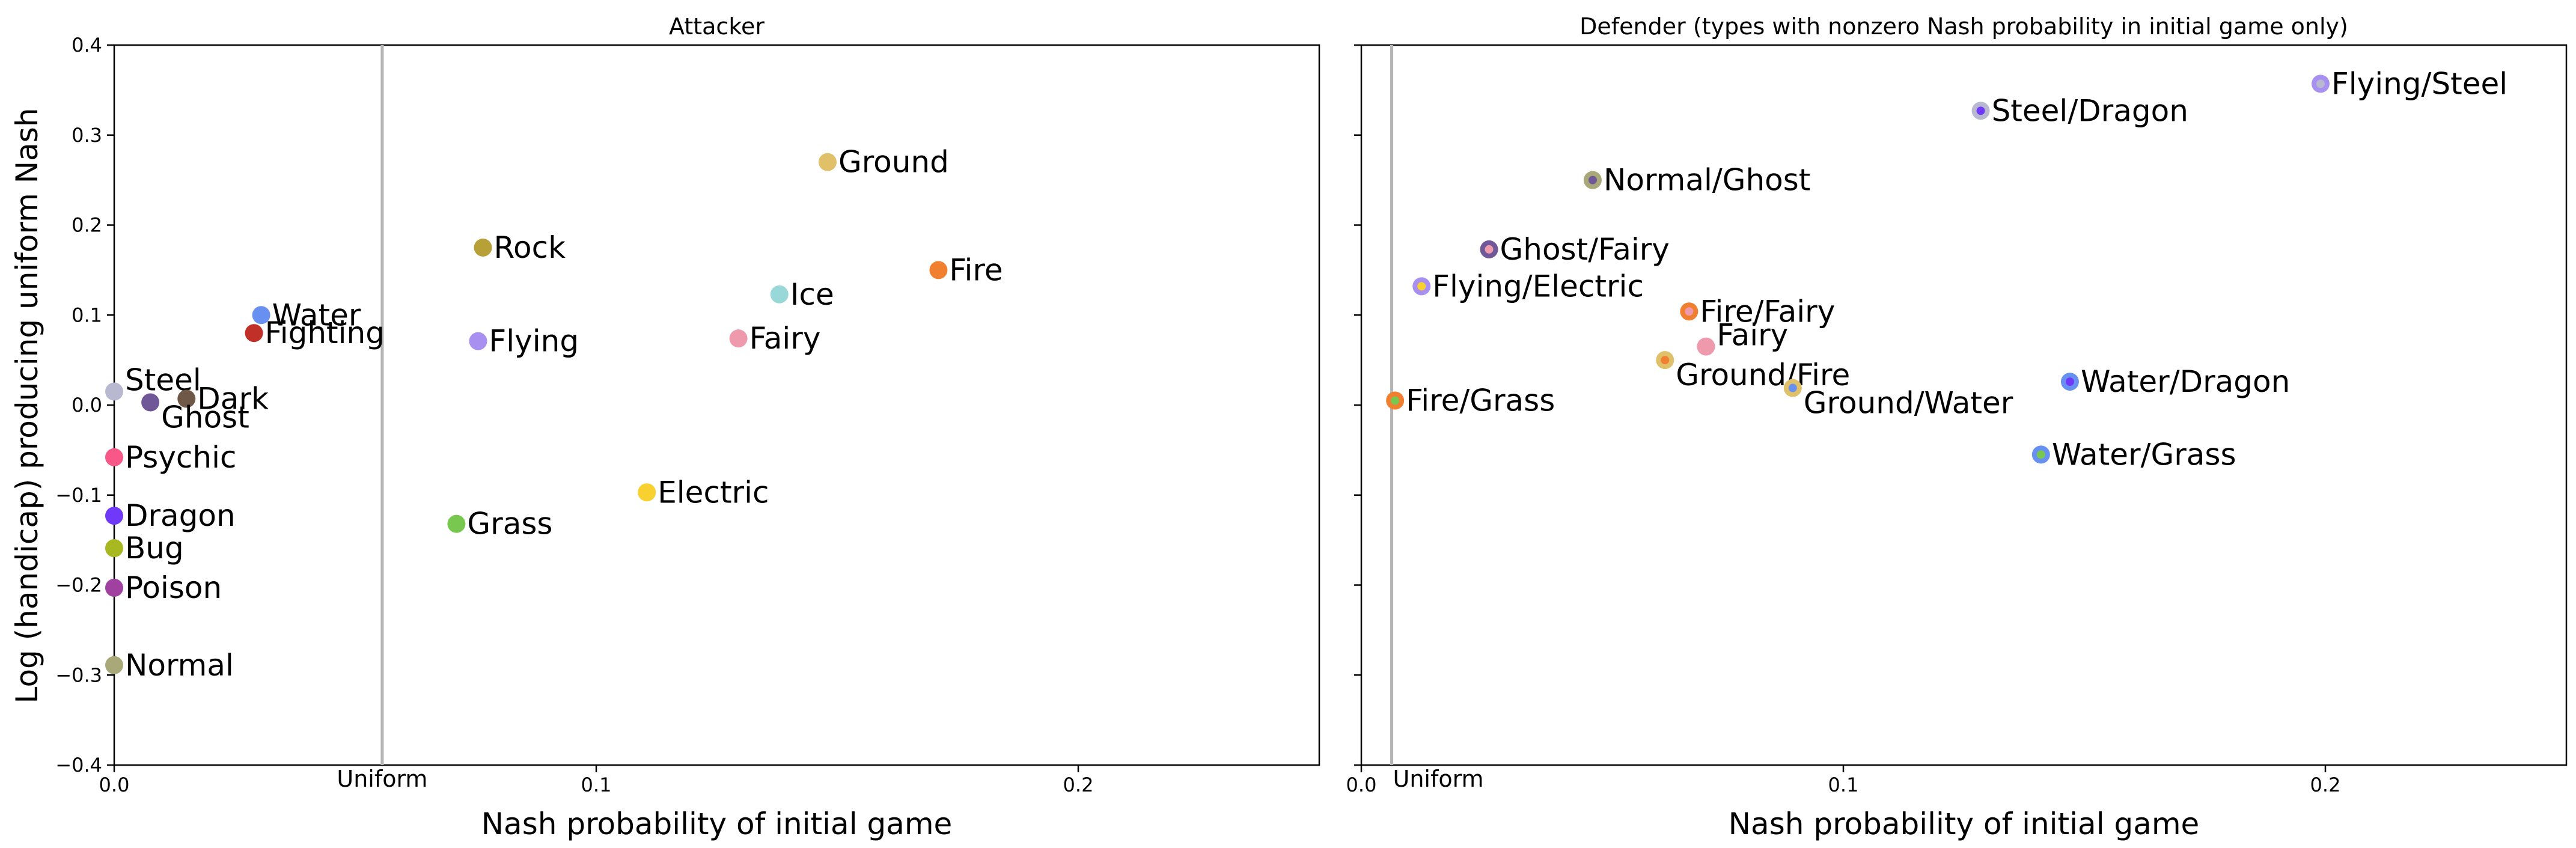 The width and height of the screenshot is (2576, 848). Describe the element at coordinates (456, 523) in the screenshot. I see `attacker-point-grass` at that location.